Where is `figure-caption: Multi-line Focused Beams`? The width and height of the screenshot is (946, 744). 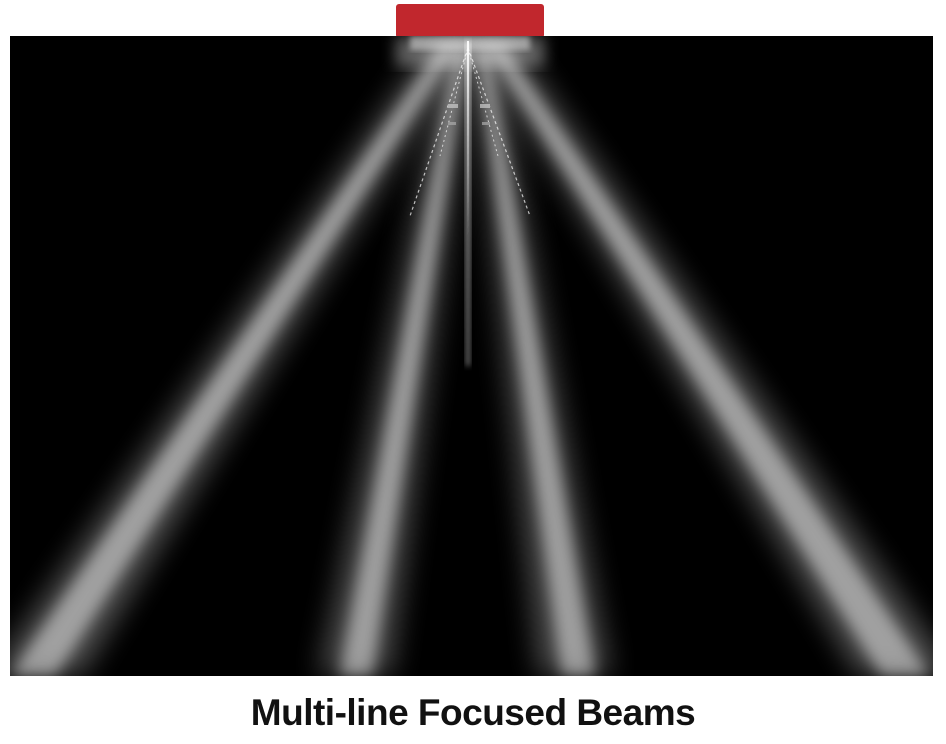 figure-caption: Multi-line Focused Beams is located at coordinates (473, 712).